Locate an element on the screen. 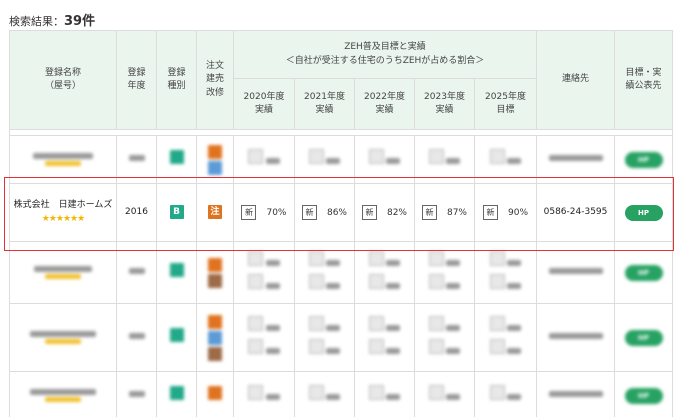  rating-stars: ★★★★★★ is located at coordinates (63, 218).